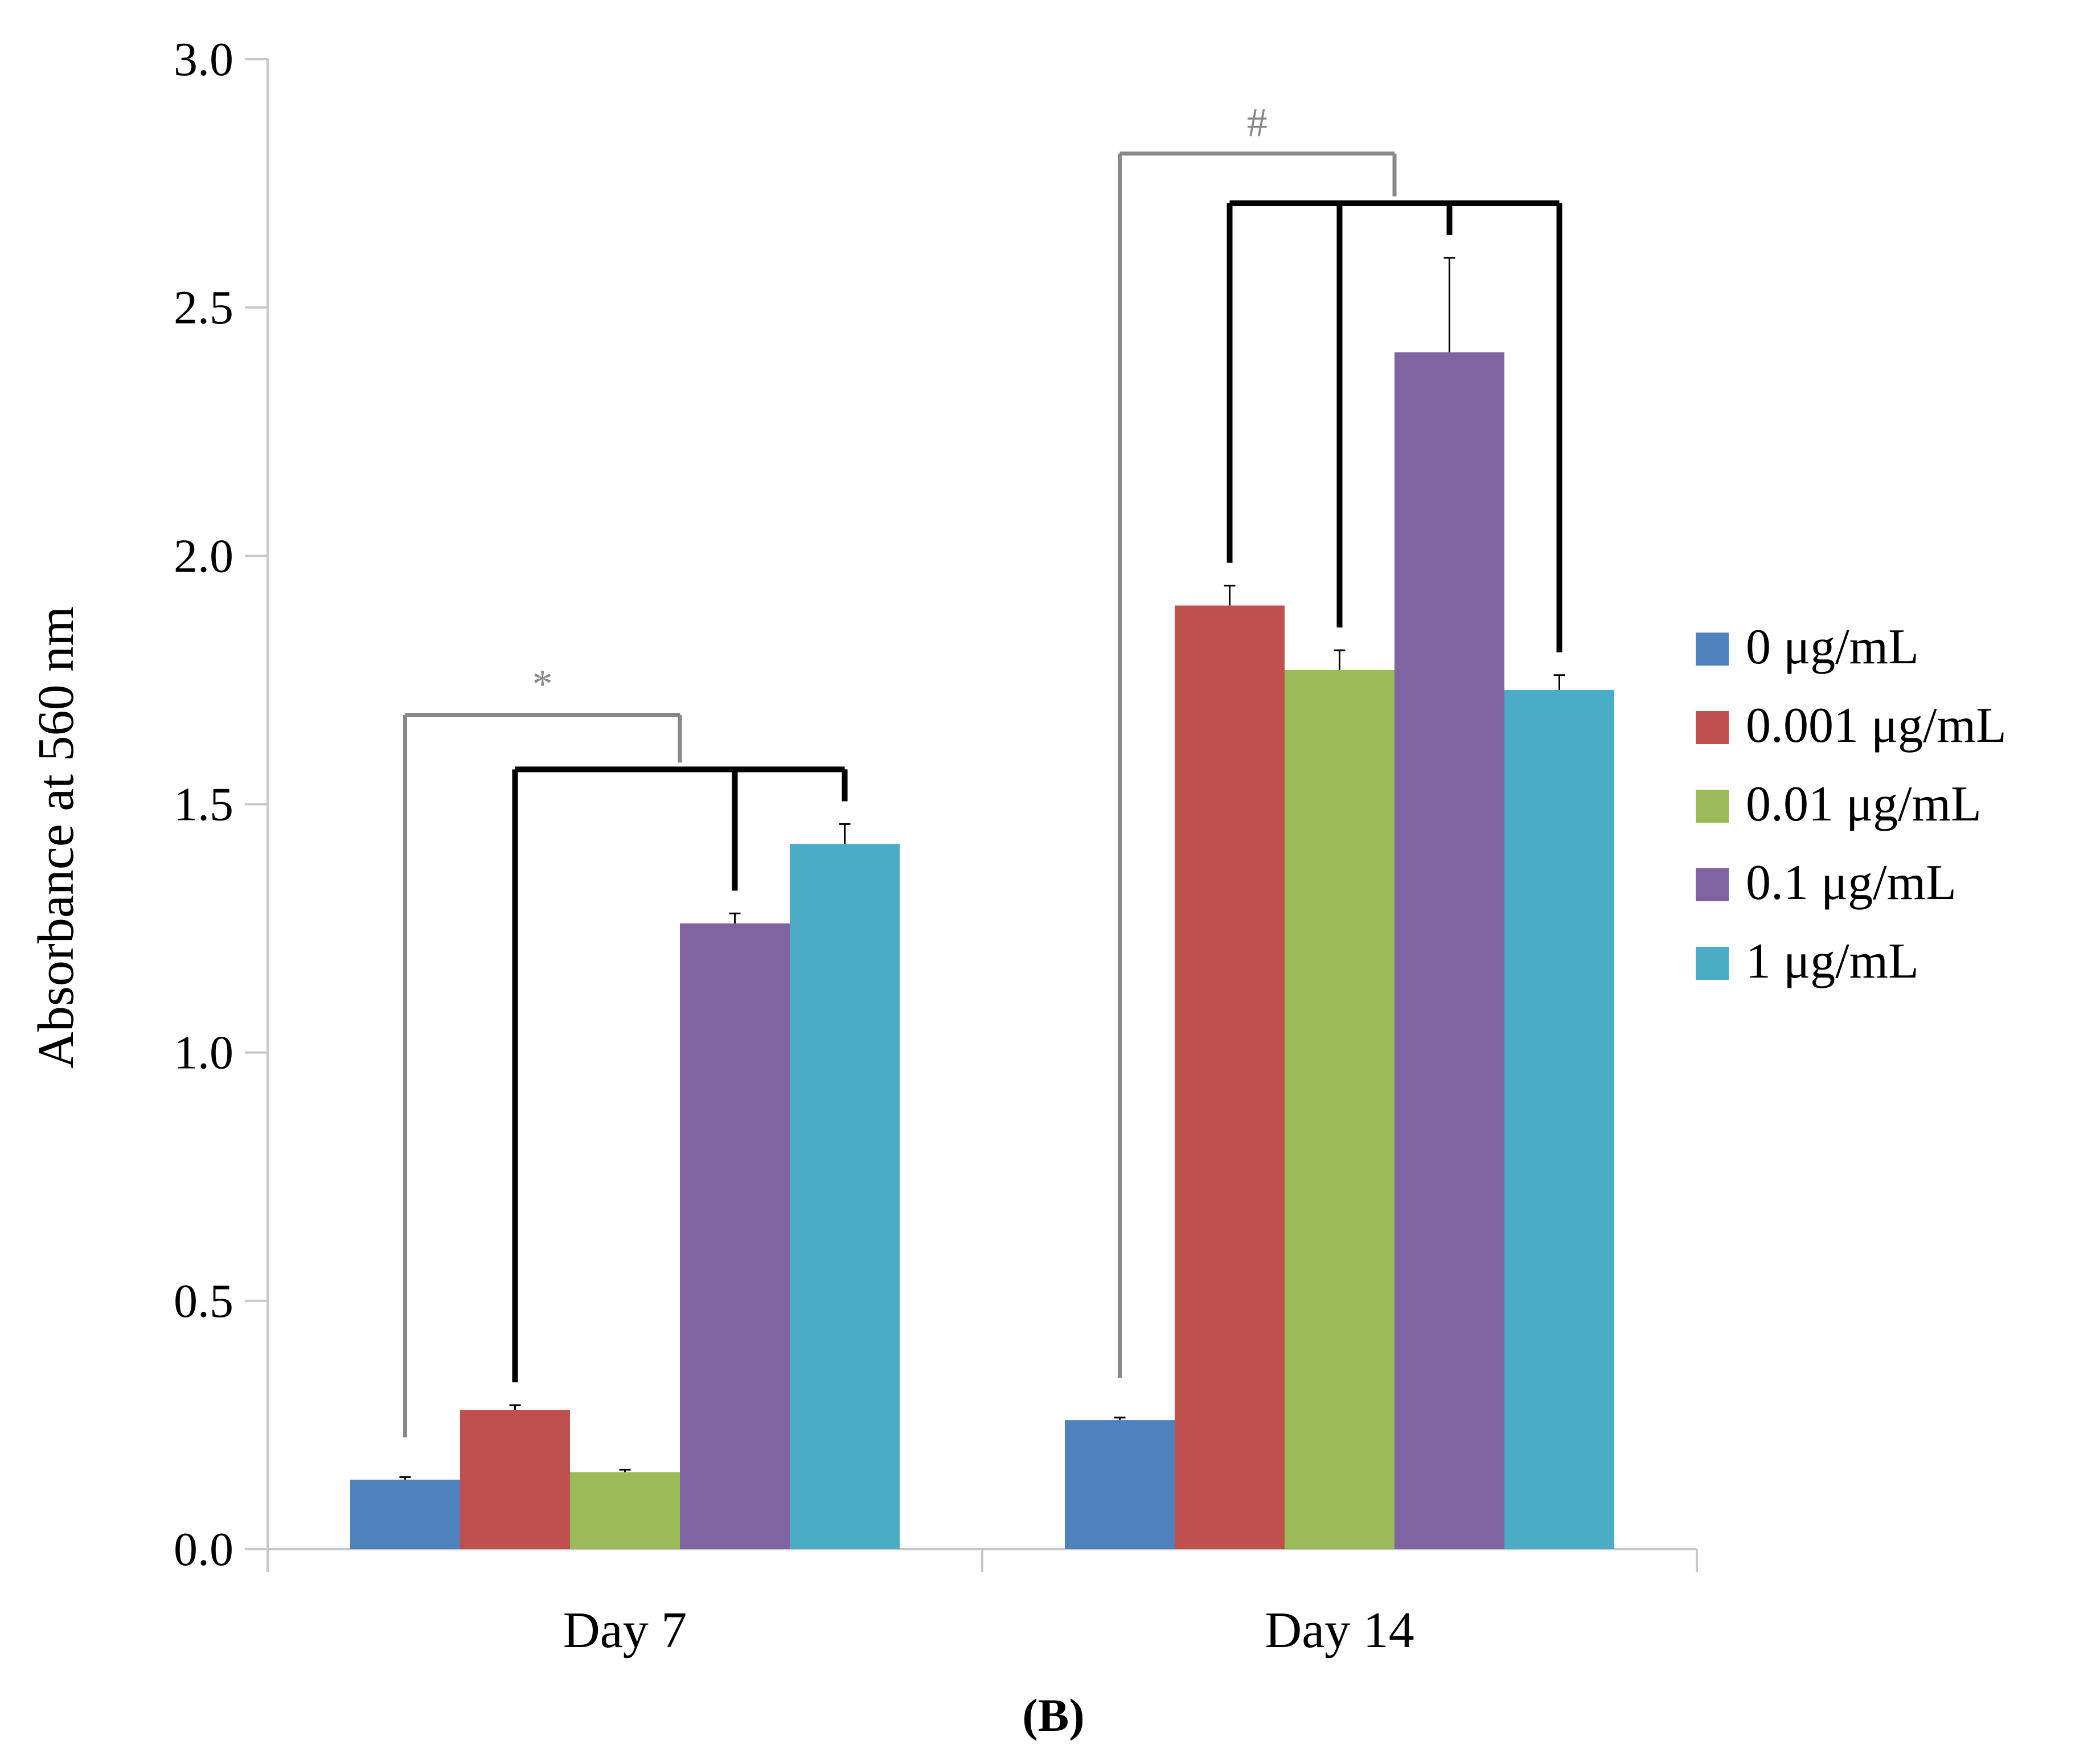 The width and height of the screenshot is (2100, 1753). I want to click on y-tick-label: 1.5, so click(203, 804).